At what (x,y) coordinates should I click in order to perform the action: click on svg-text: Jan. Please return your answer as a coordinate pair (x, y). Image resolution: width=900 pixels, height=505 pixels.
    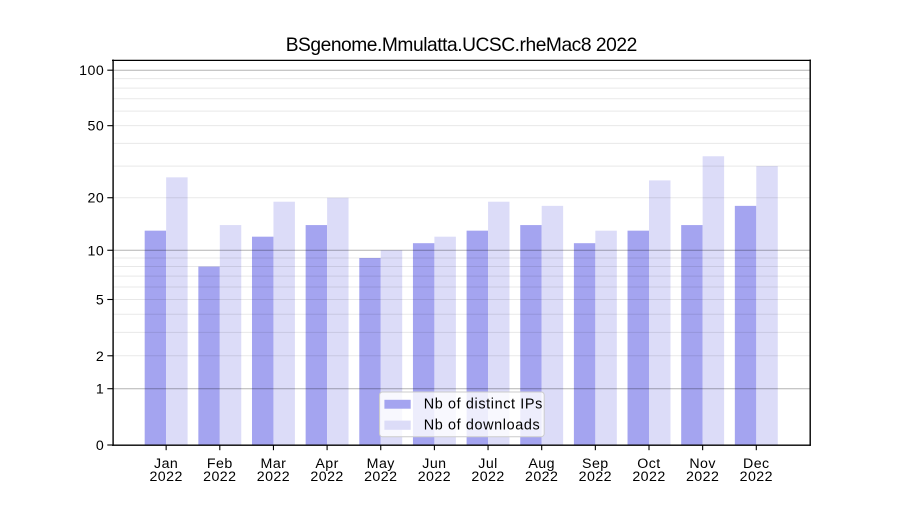
    Looking at the image, I should click on (166, 464).